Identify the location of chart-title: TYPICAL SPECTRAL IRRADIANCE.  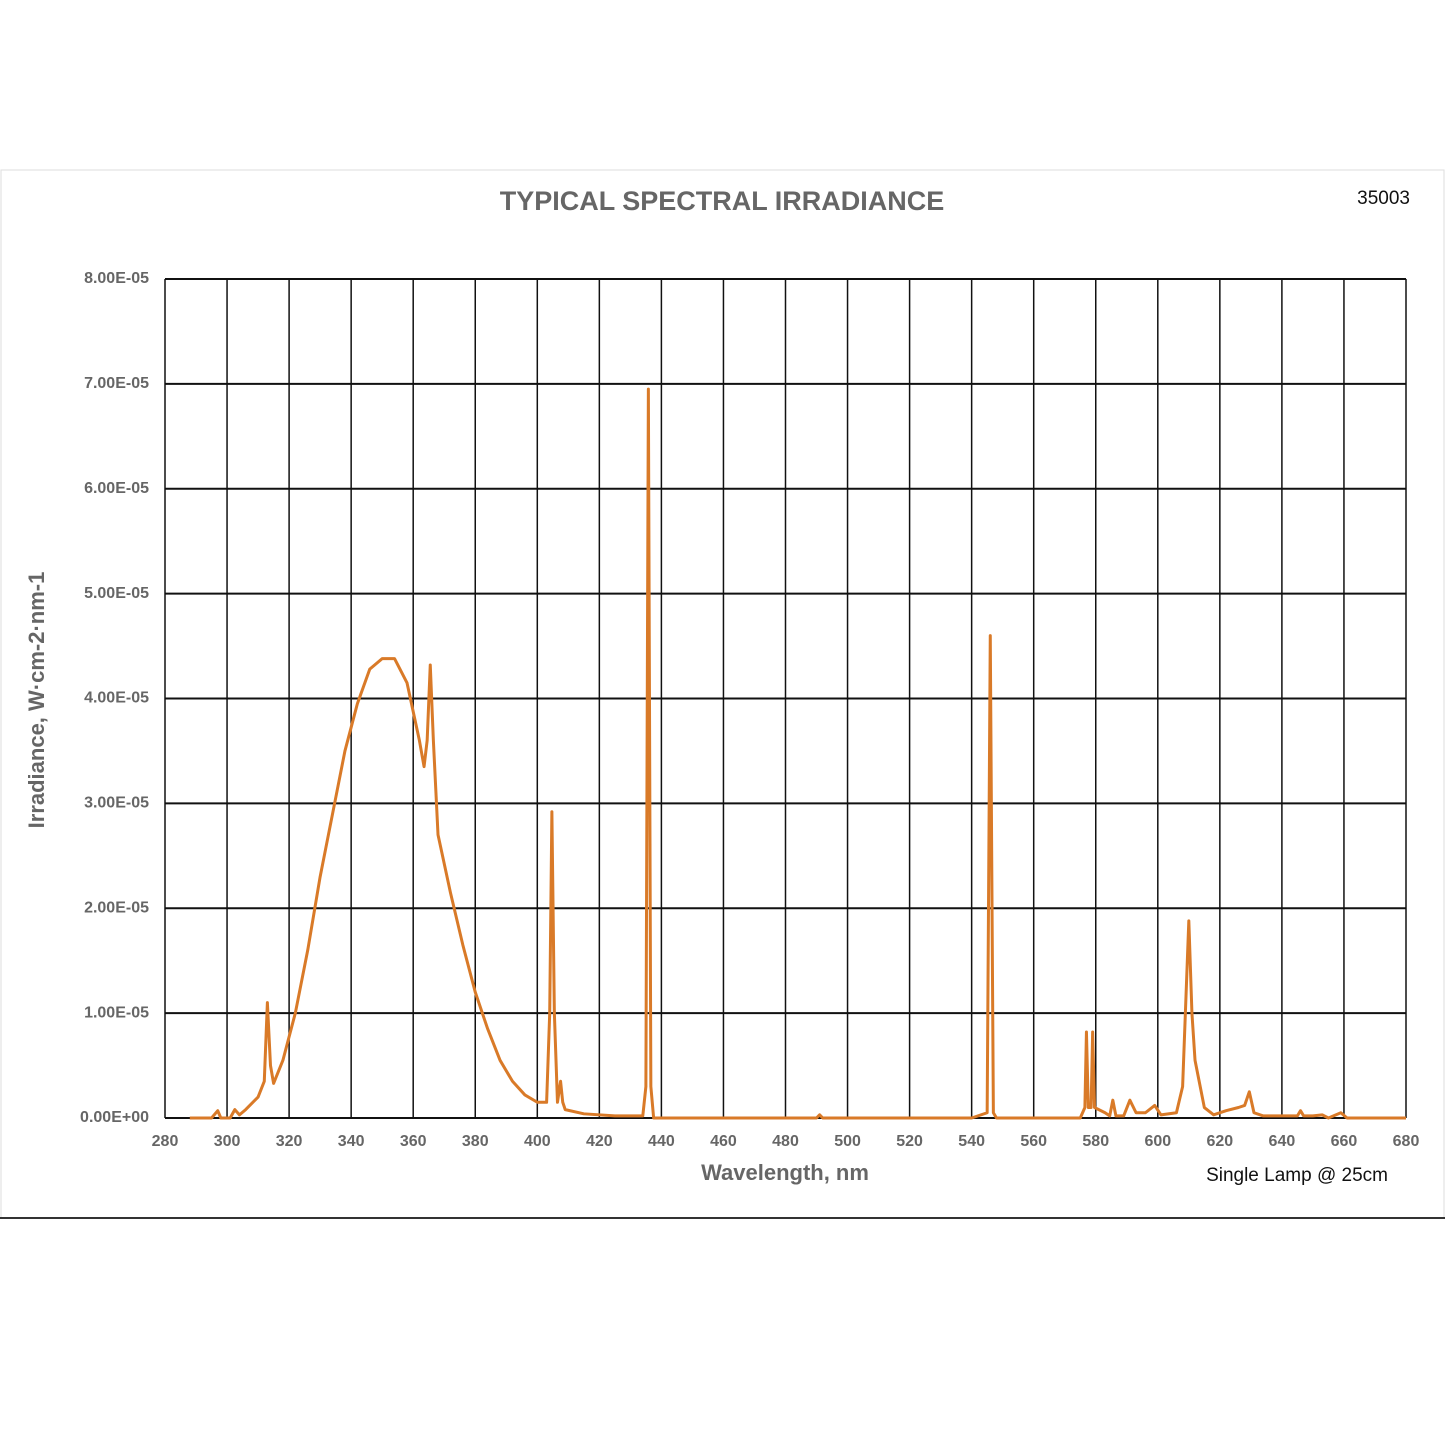
(722, 201).